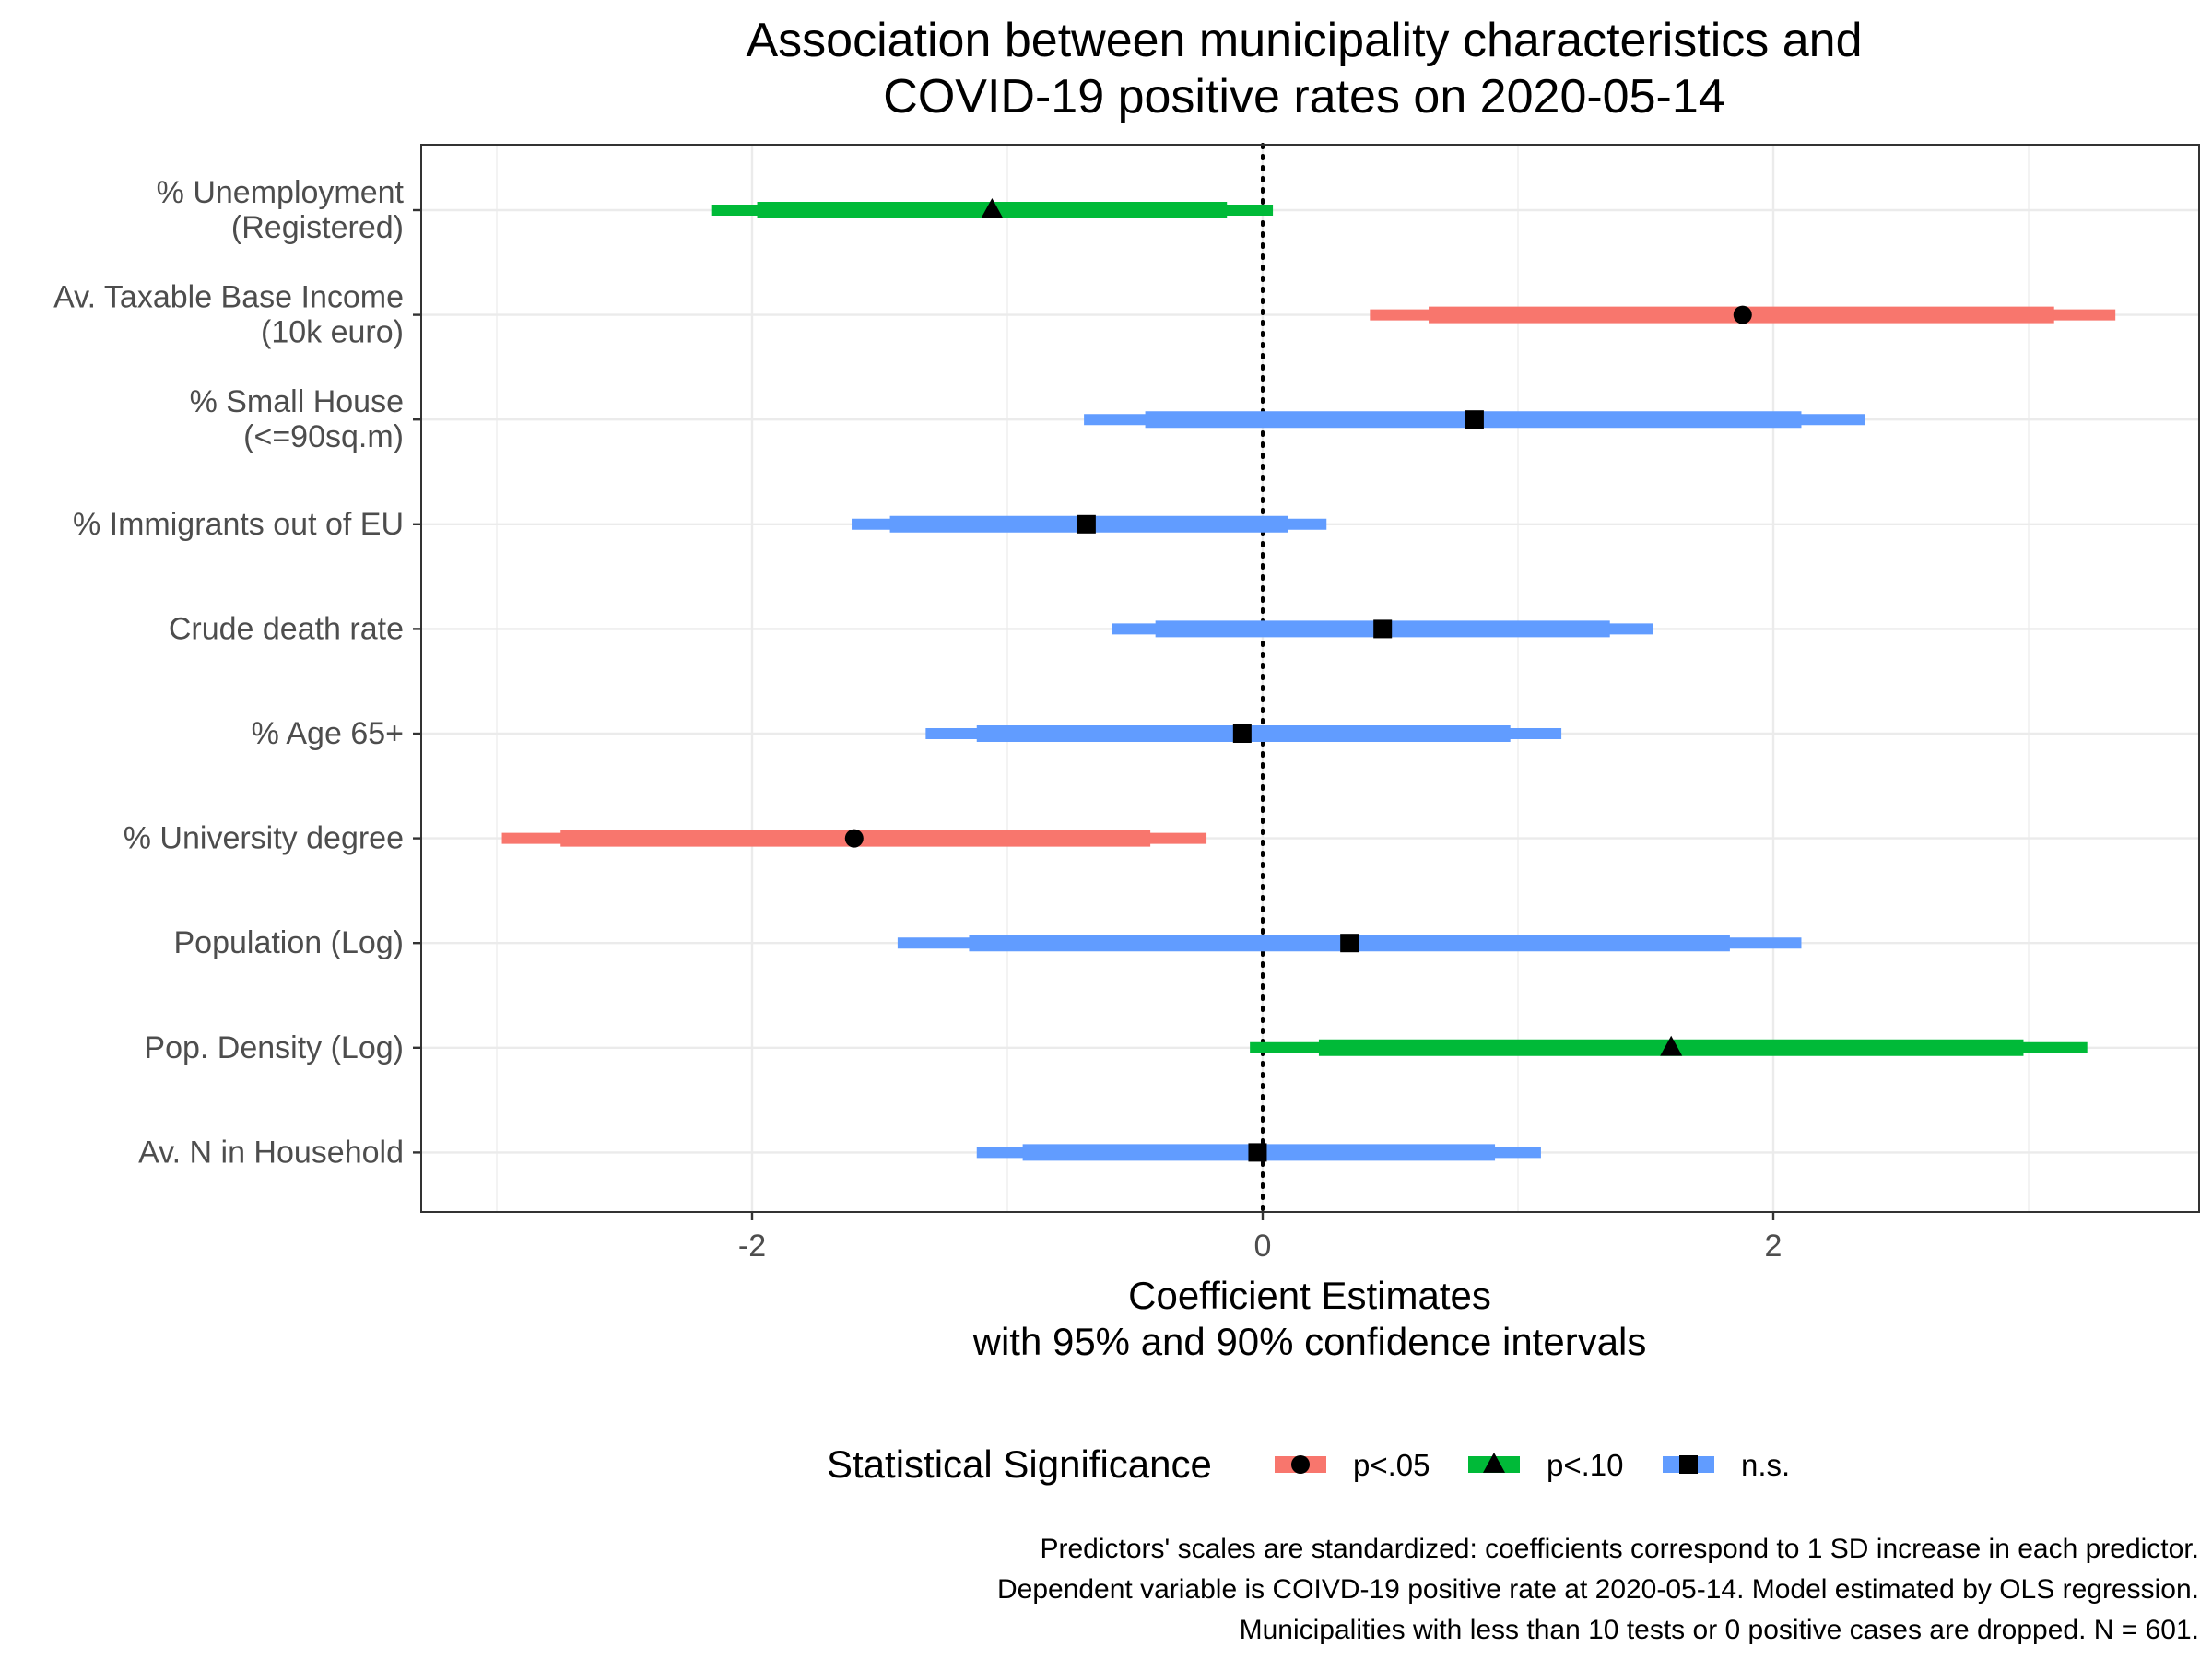 Image resolution: width=2212 pixels, height=1659 pixels. I want to click on y-axis-label: Av. N in Household, so click(271, 1152).